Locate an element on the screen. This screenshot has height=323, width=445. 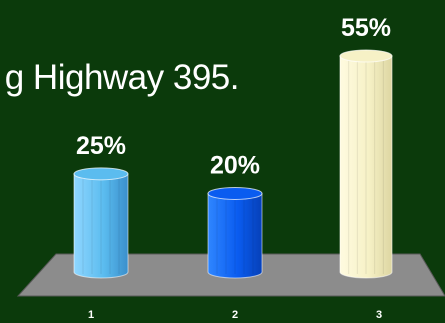
data-label-3: 55% is located at coordinates (366, 28).